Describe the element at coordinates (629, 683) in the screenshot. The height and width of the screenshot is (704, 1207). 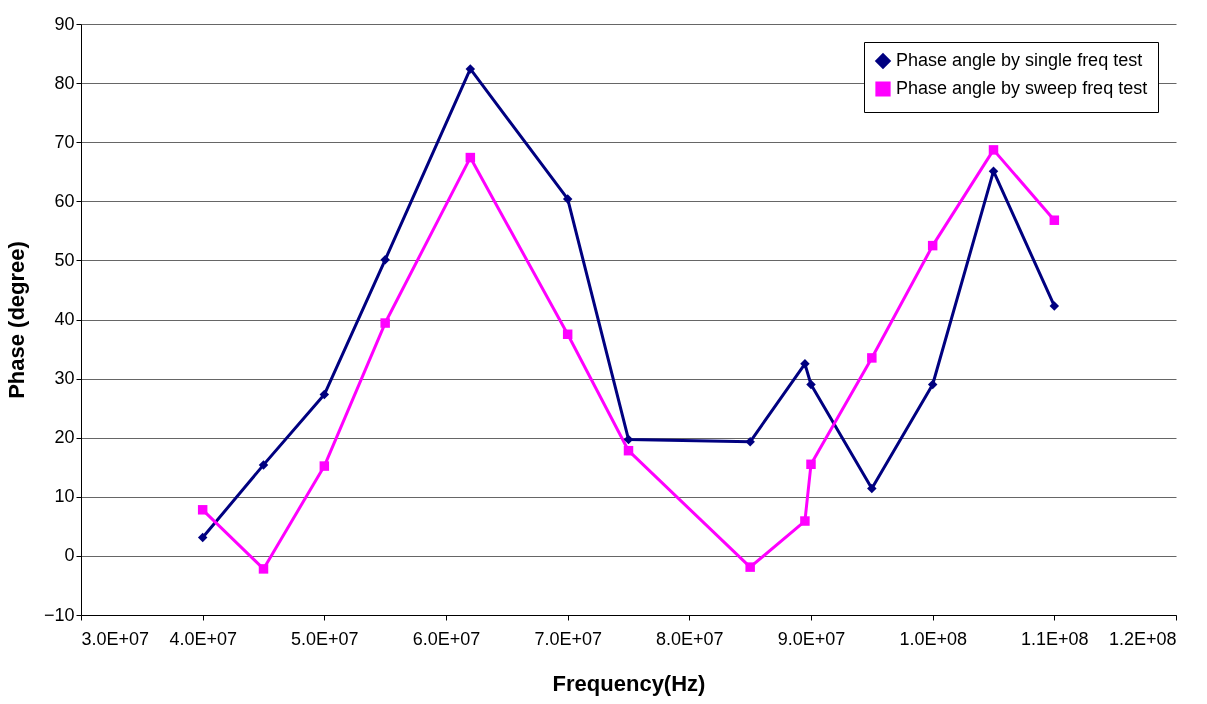
I see `x-axis-title: Frequency(Hz)` at that location.